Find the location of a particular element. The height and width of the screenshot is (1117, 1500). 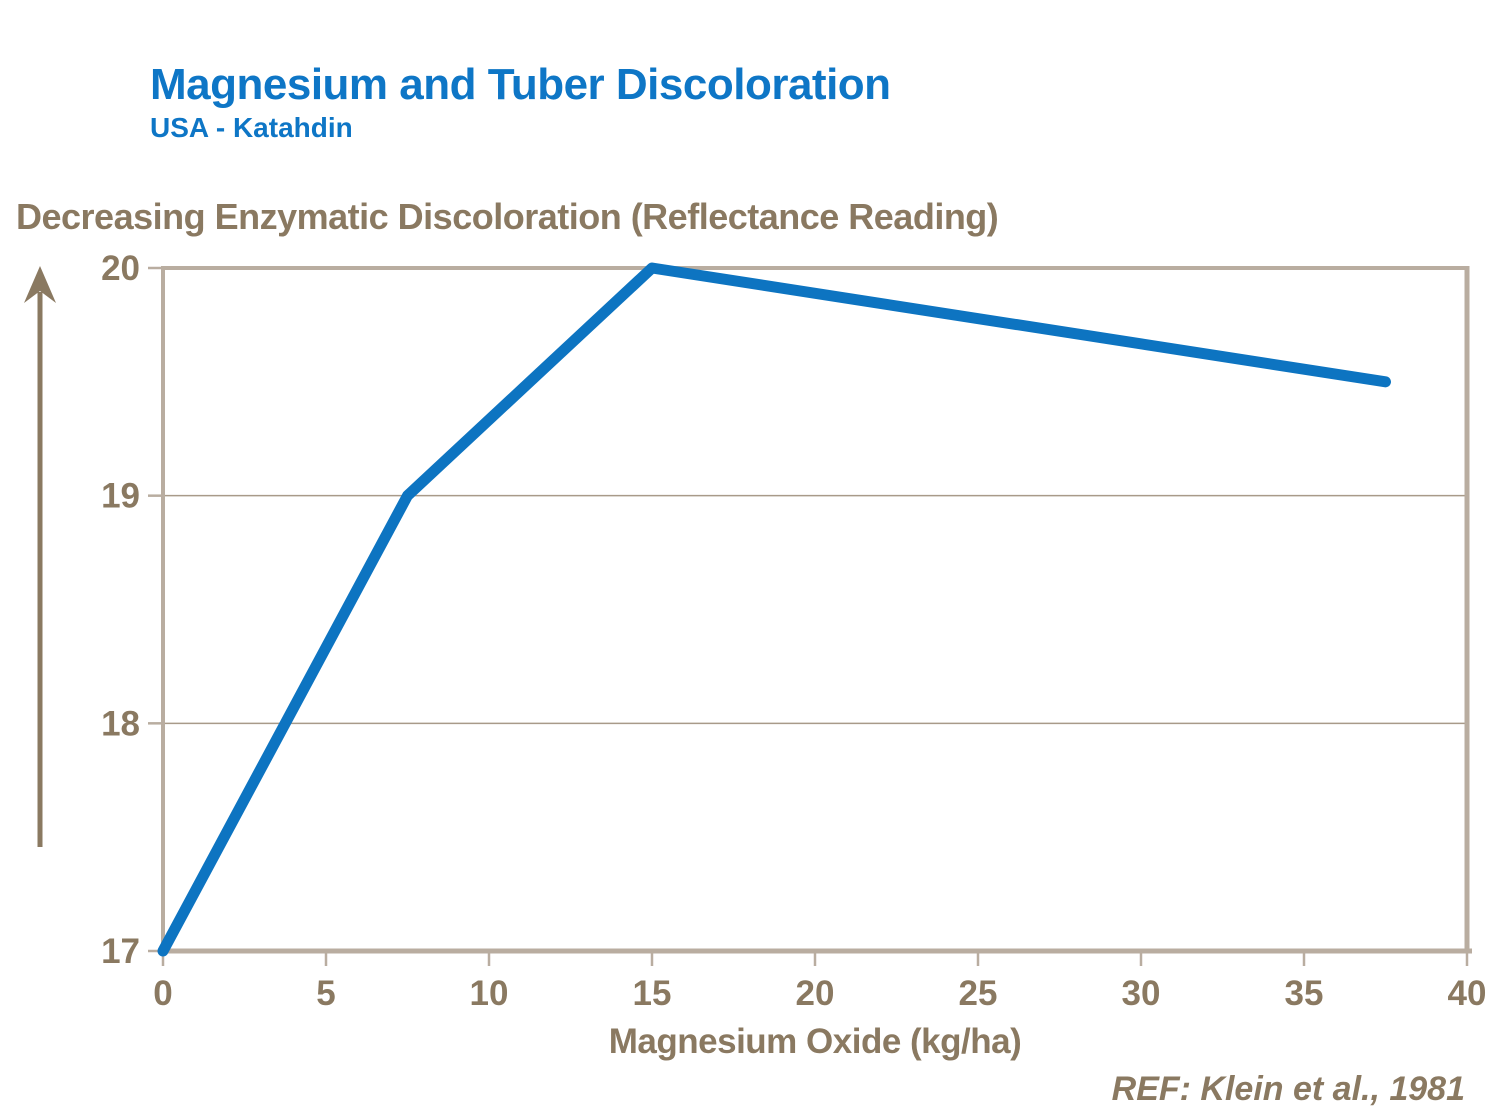

up-arrow-head is located at coordinates (40, 284).